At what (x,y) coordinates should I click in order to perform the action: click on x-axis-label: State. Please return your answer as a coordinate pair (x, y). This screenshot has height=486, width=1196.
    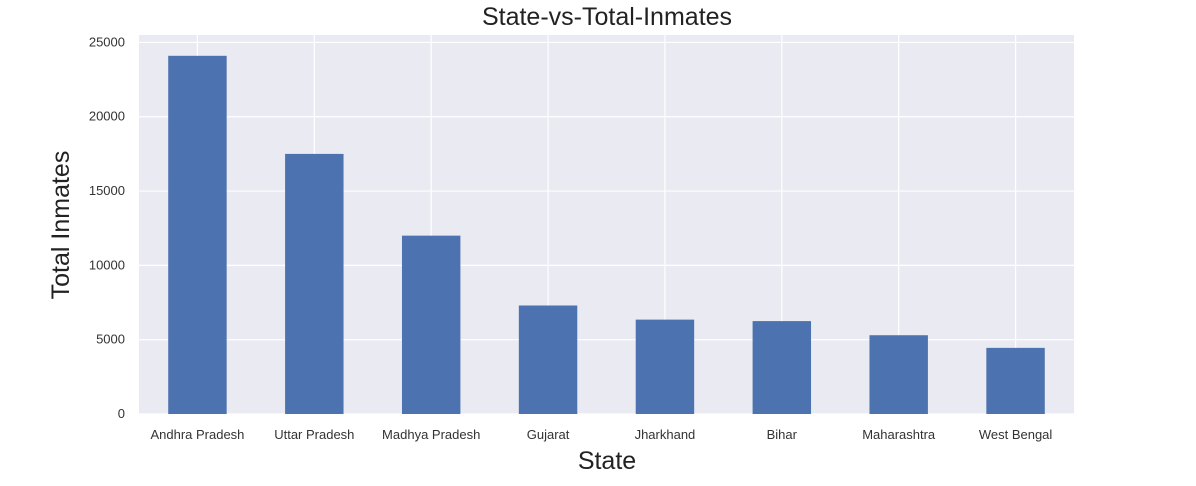
    Looking at the image, I should click on (607, 461).